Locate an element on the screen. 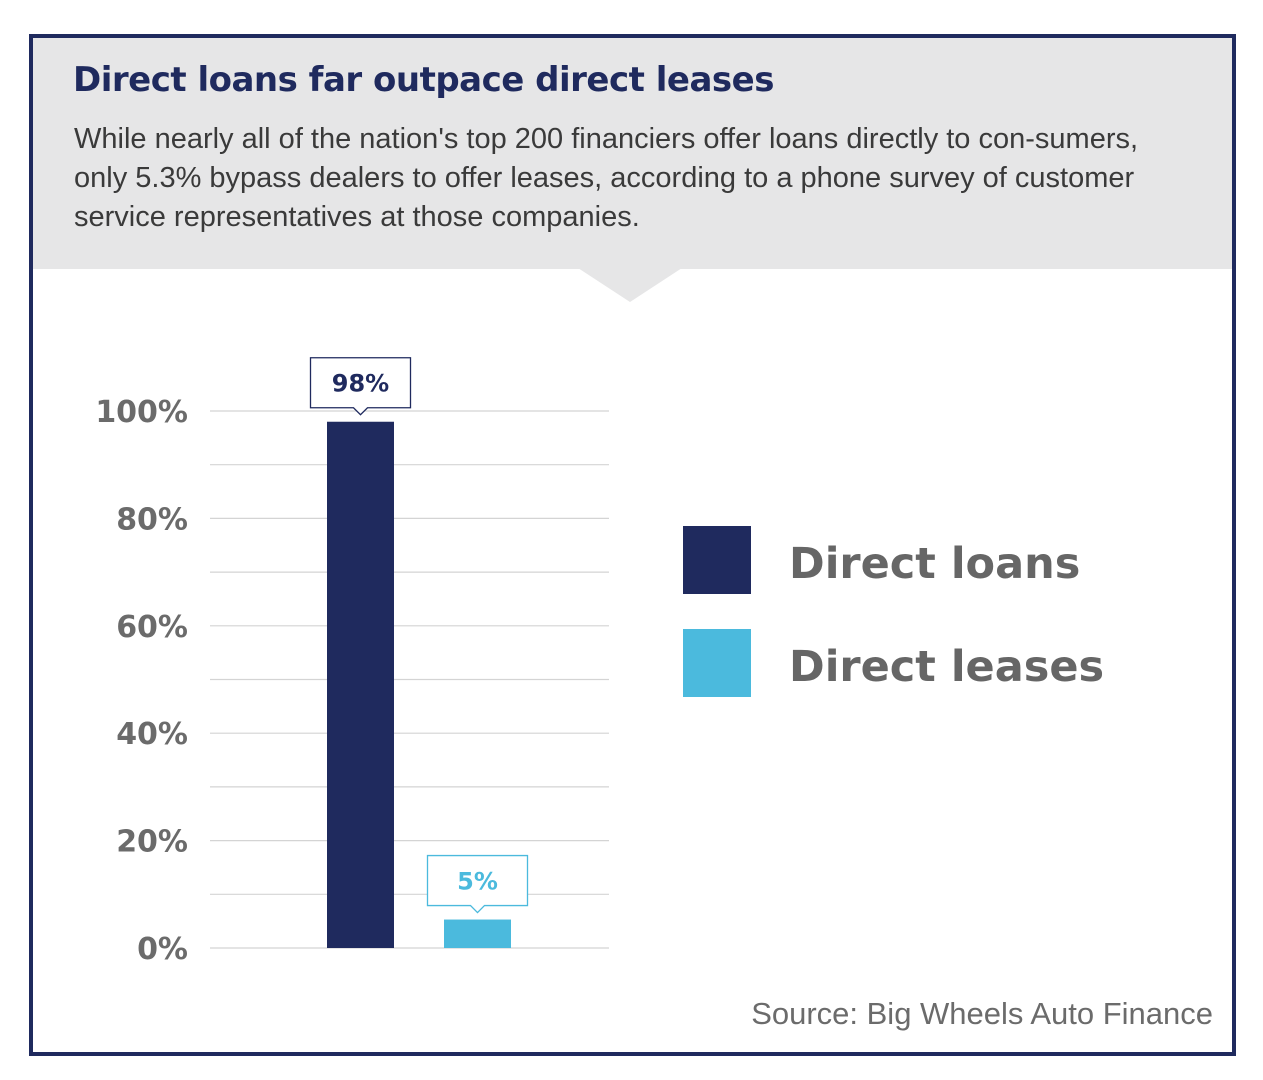 Image resolution: width=1263 pixels, height=1080 pixels. y-tick-label: 100% is located at coordinates (141, 412).